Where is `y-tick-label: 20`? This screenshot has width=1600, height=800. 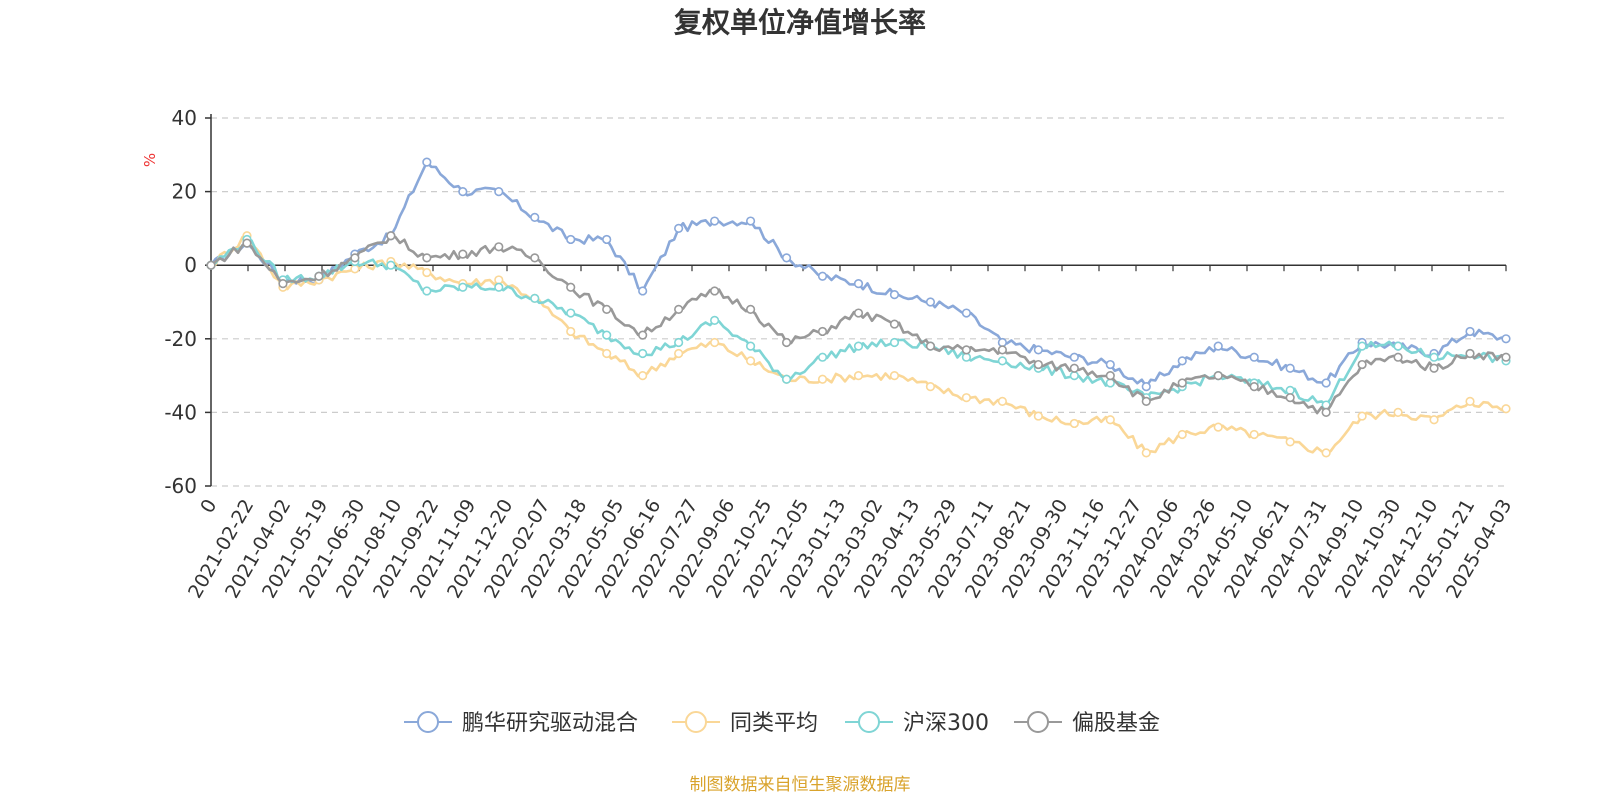 y-tick-label: 20 is located at coordinates (184, 192).